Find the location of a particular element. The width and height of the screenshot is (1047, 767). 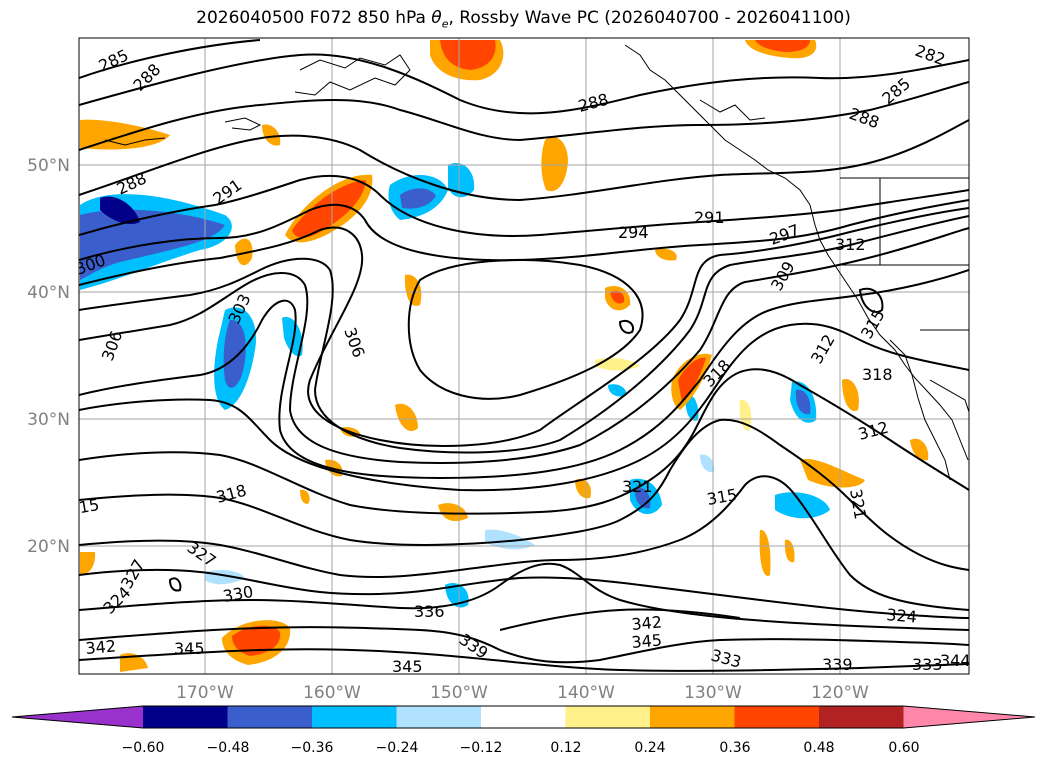

lon-tick-label: 160°W is located at coordinates (332, 693).